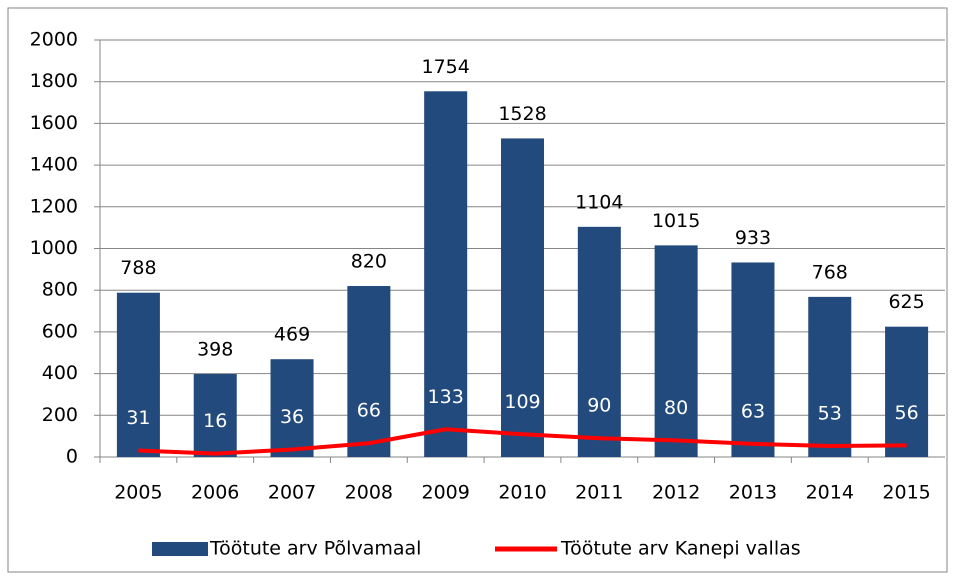 The image size is (955, 579). What do you see at coordinates (522, 402) in the screenshot?
I see `line-value-label: 109` at bounding box center [522, 402].